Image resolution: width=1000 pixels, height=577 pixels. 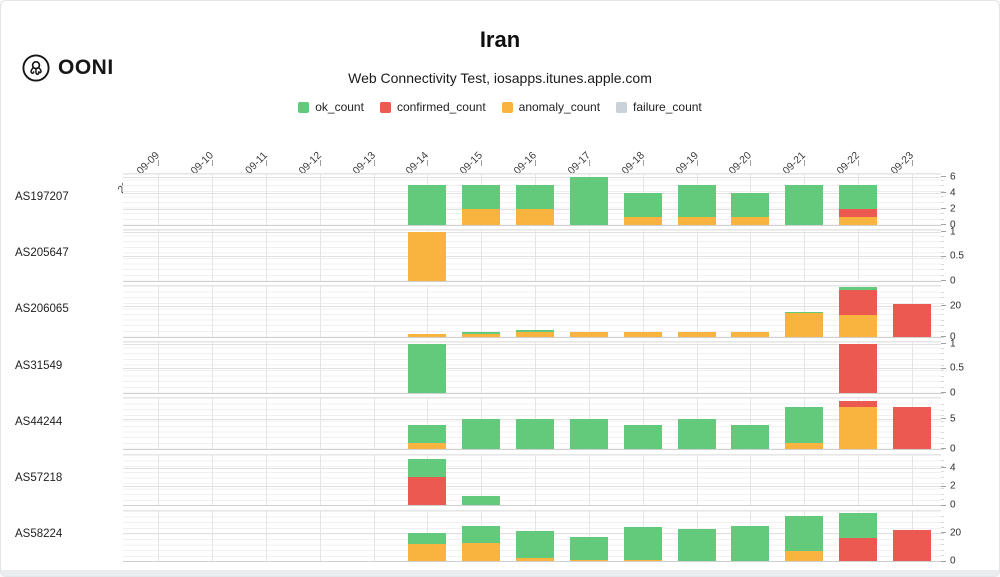 What do you see at coordinates (39, 421) in the screenshot?
I see `facet-label-asn: AS44244` at bounding box center [39, 421].